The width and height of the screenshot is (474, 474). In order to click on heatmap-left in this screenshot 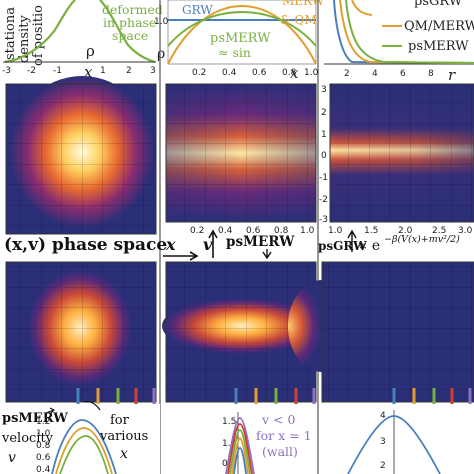, I will do `click(81, 155)`.